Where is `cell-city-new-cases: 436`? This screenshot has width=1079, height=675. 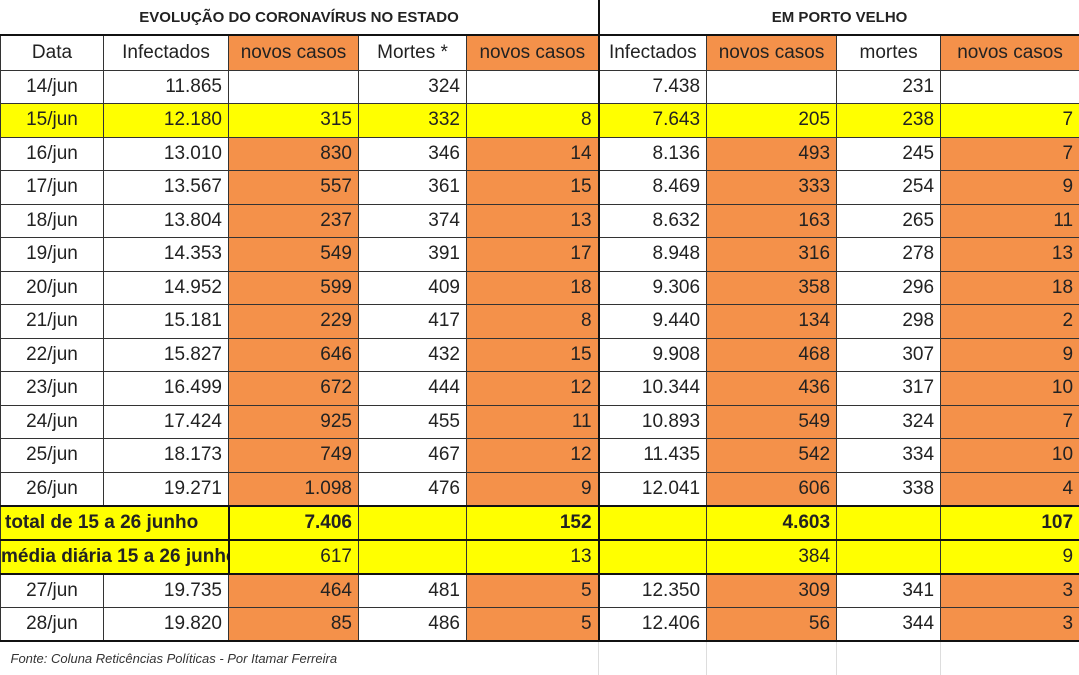 cell-city-new-cases: 436 is located at coordinates (772, 388).